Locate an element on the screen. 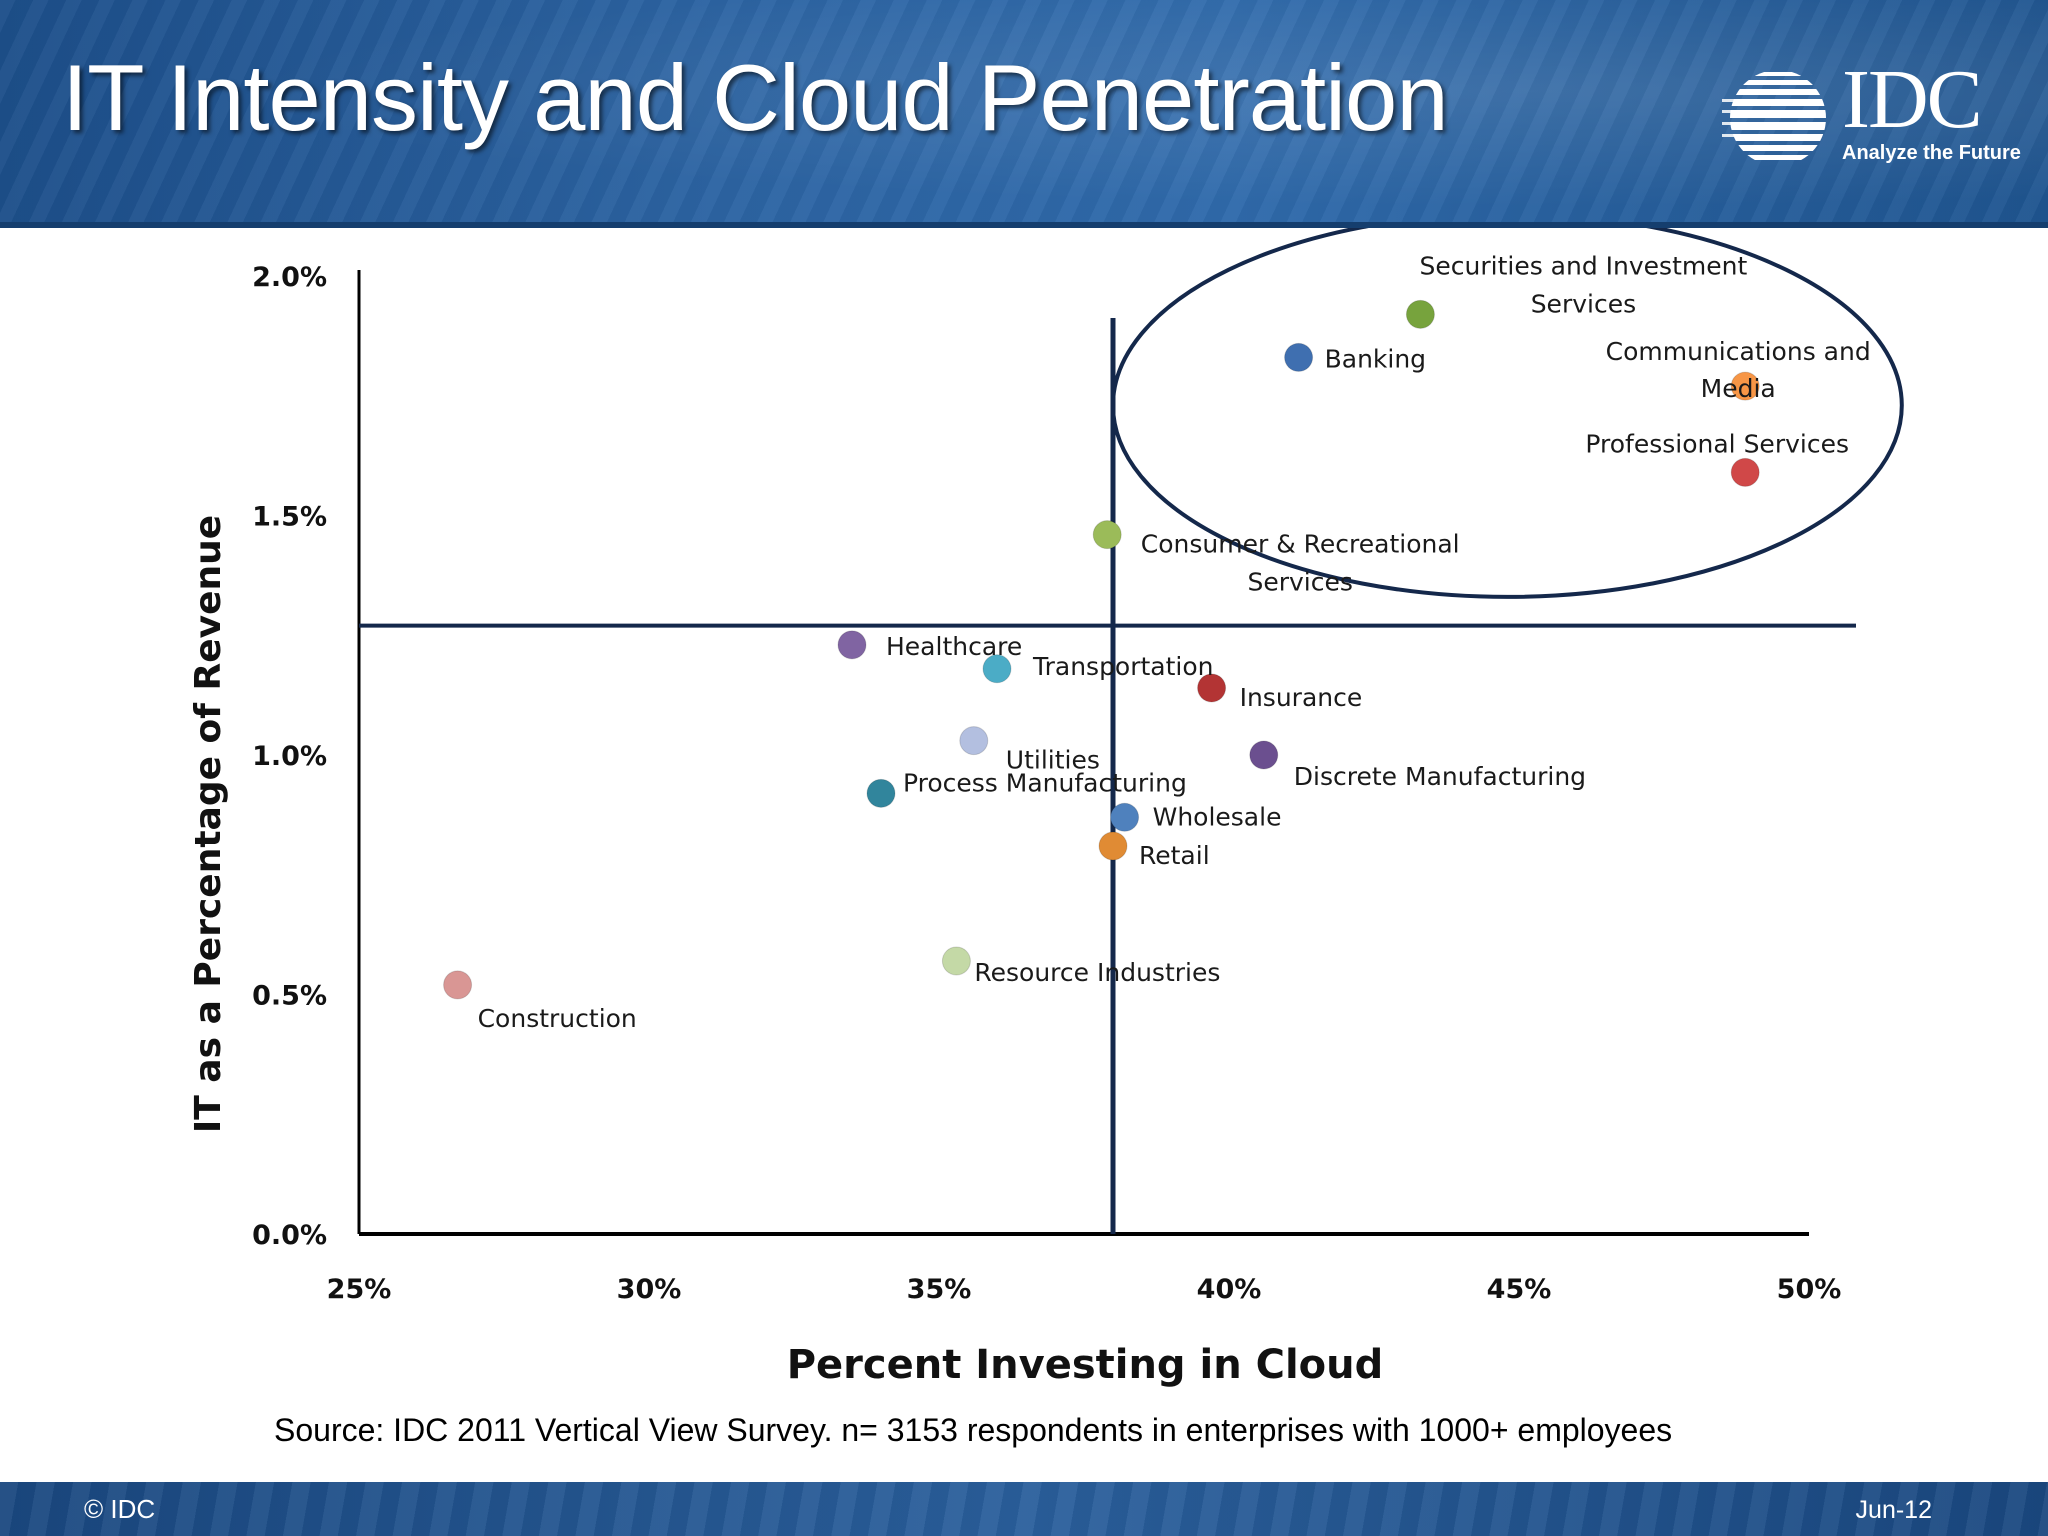 This screenshot has height=1536, width=2048. data-point-label: Resource Industries is located at coordinates (1097, 972).